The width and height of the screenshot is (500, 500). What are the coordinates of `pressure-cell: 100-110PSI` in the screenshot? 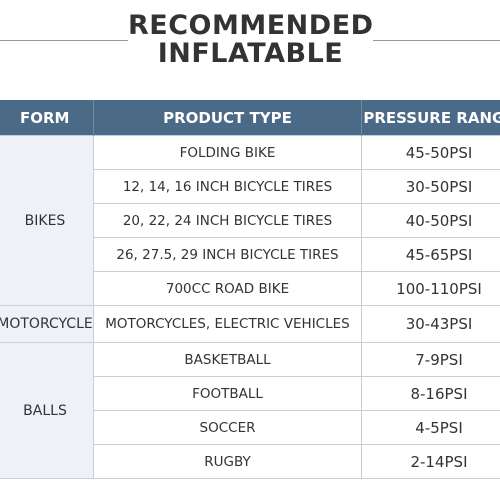 It's located at (430, 288).